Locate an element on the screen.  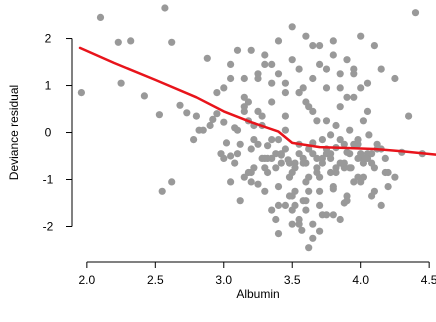
x-tick-label: 4.0 is located at coordinates (360, 280).